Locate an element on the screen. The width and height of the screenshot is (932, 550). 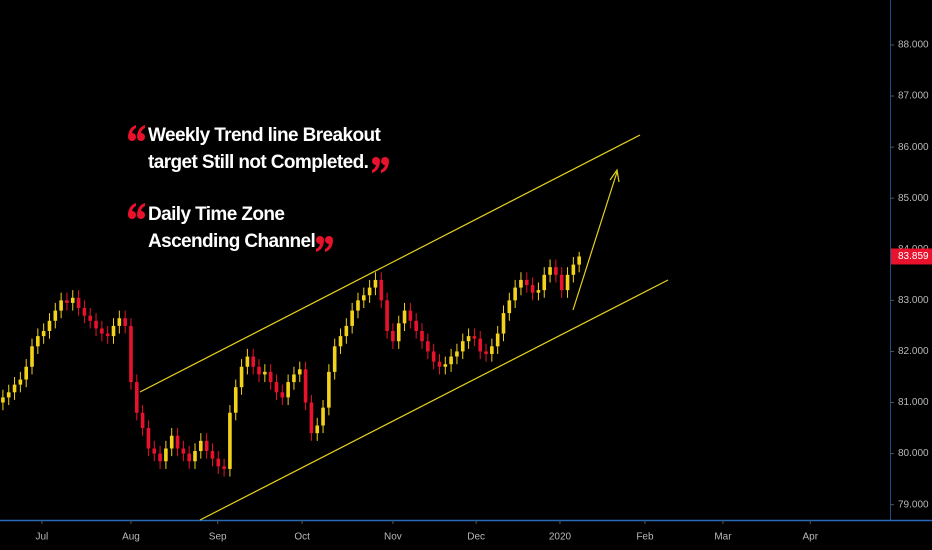
x-tick-label: Feb is located at coordinates (645, 537).